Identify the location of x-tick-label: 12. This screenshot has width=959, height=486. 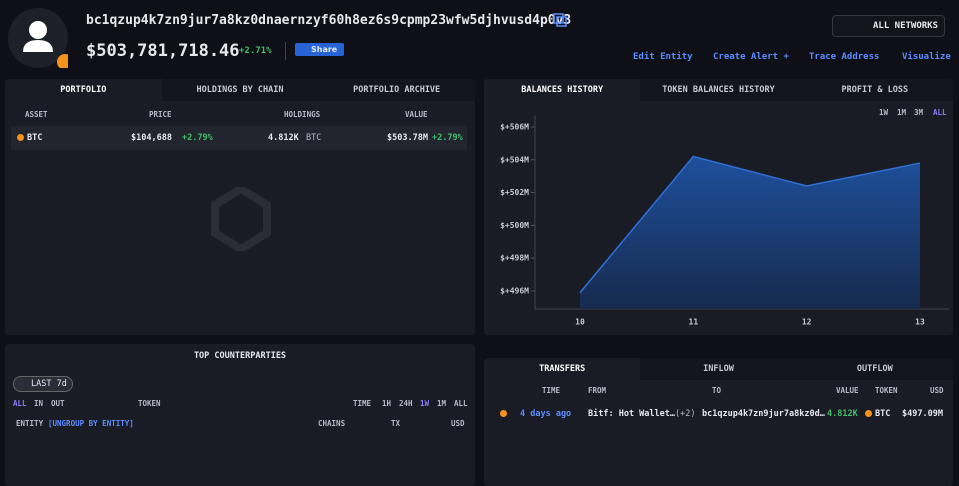
(807, 322).